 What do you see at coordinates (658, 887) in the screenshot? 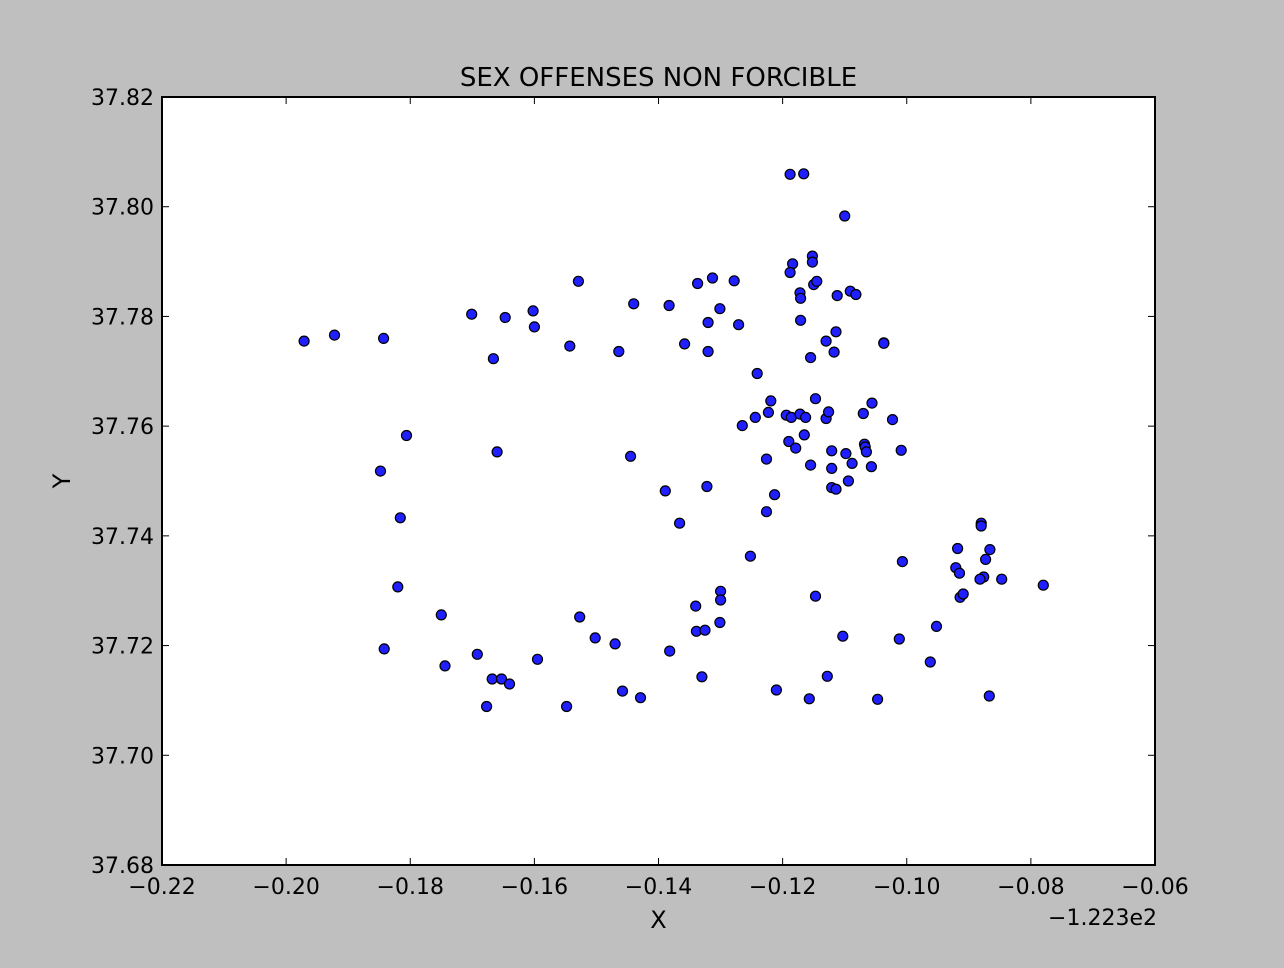
I see `x-tick-label: −0.14` at bounding box center [658, 887].